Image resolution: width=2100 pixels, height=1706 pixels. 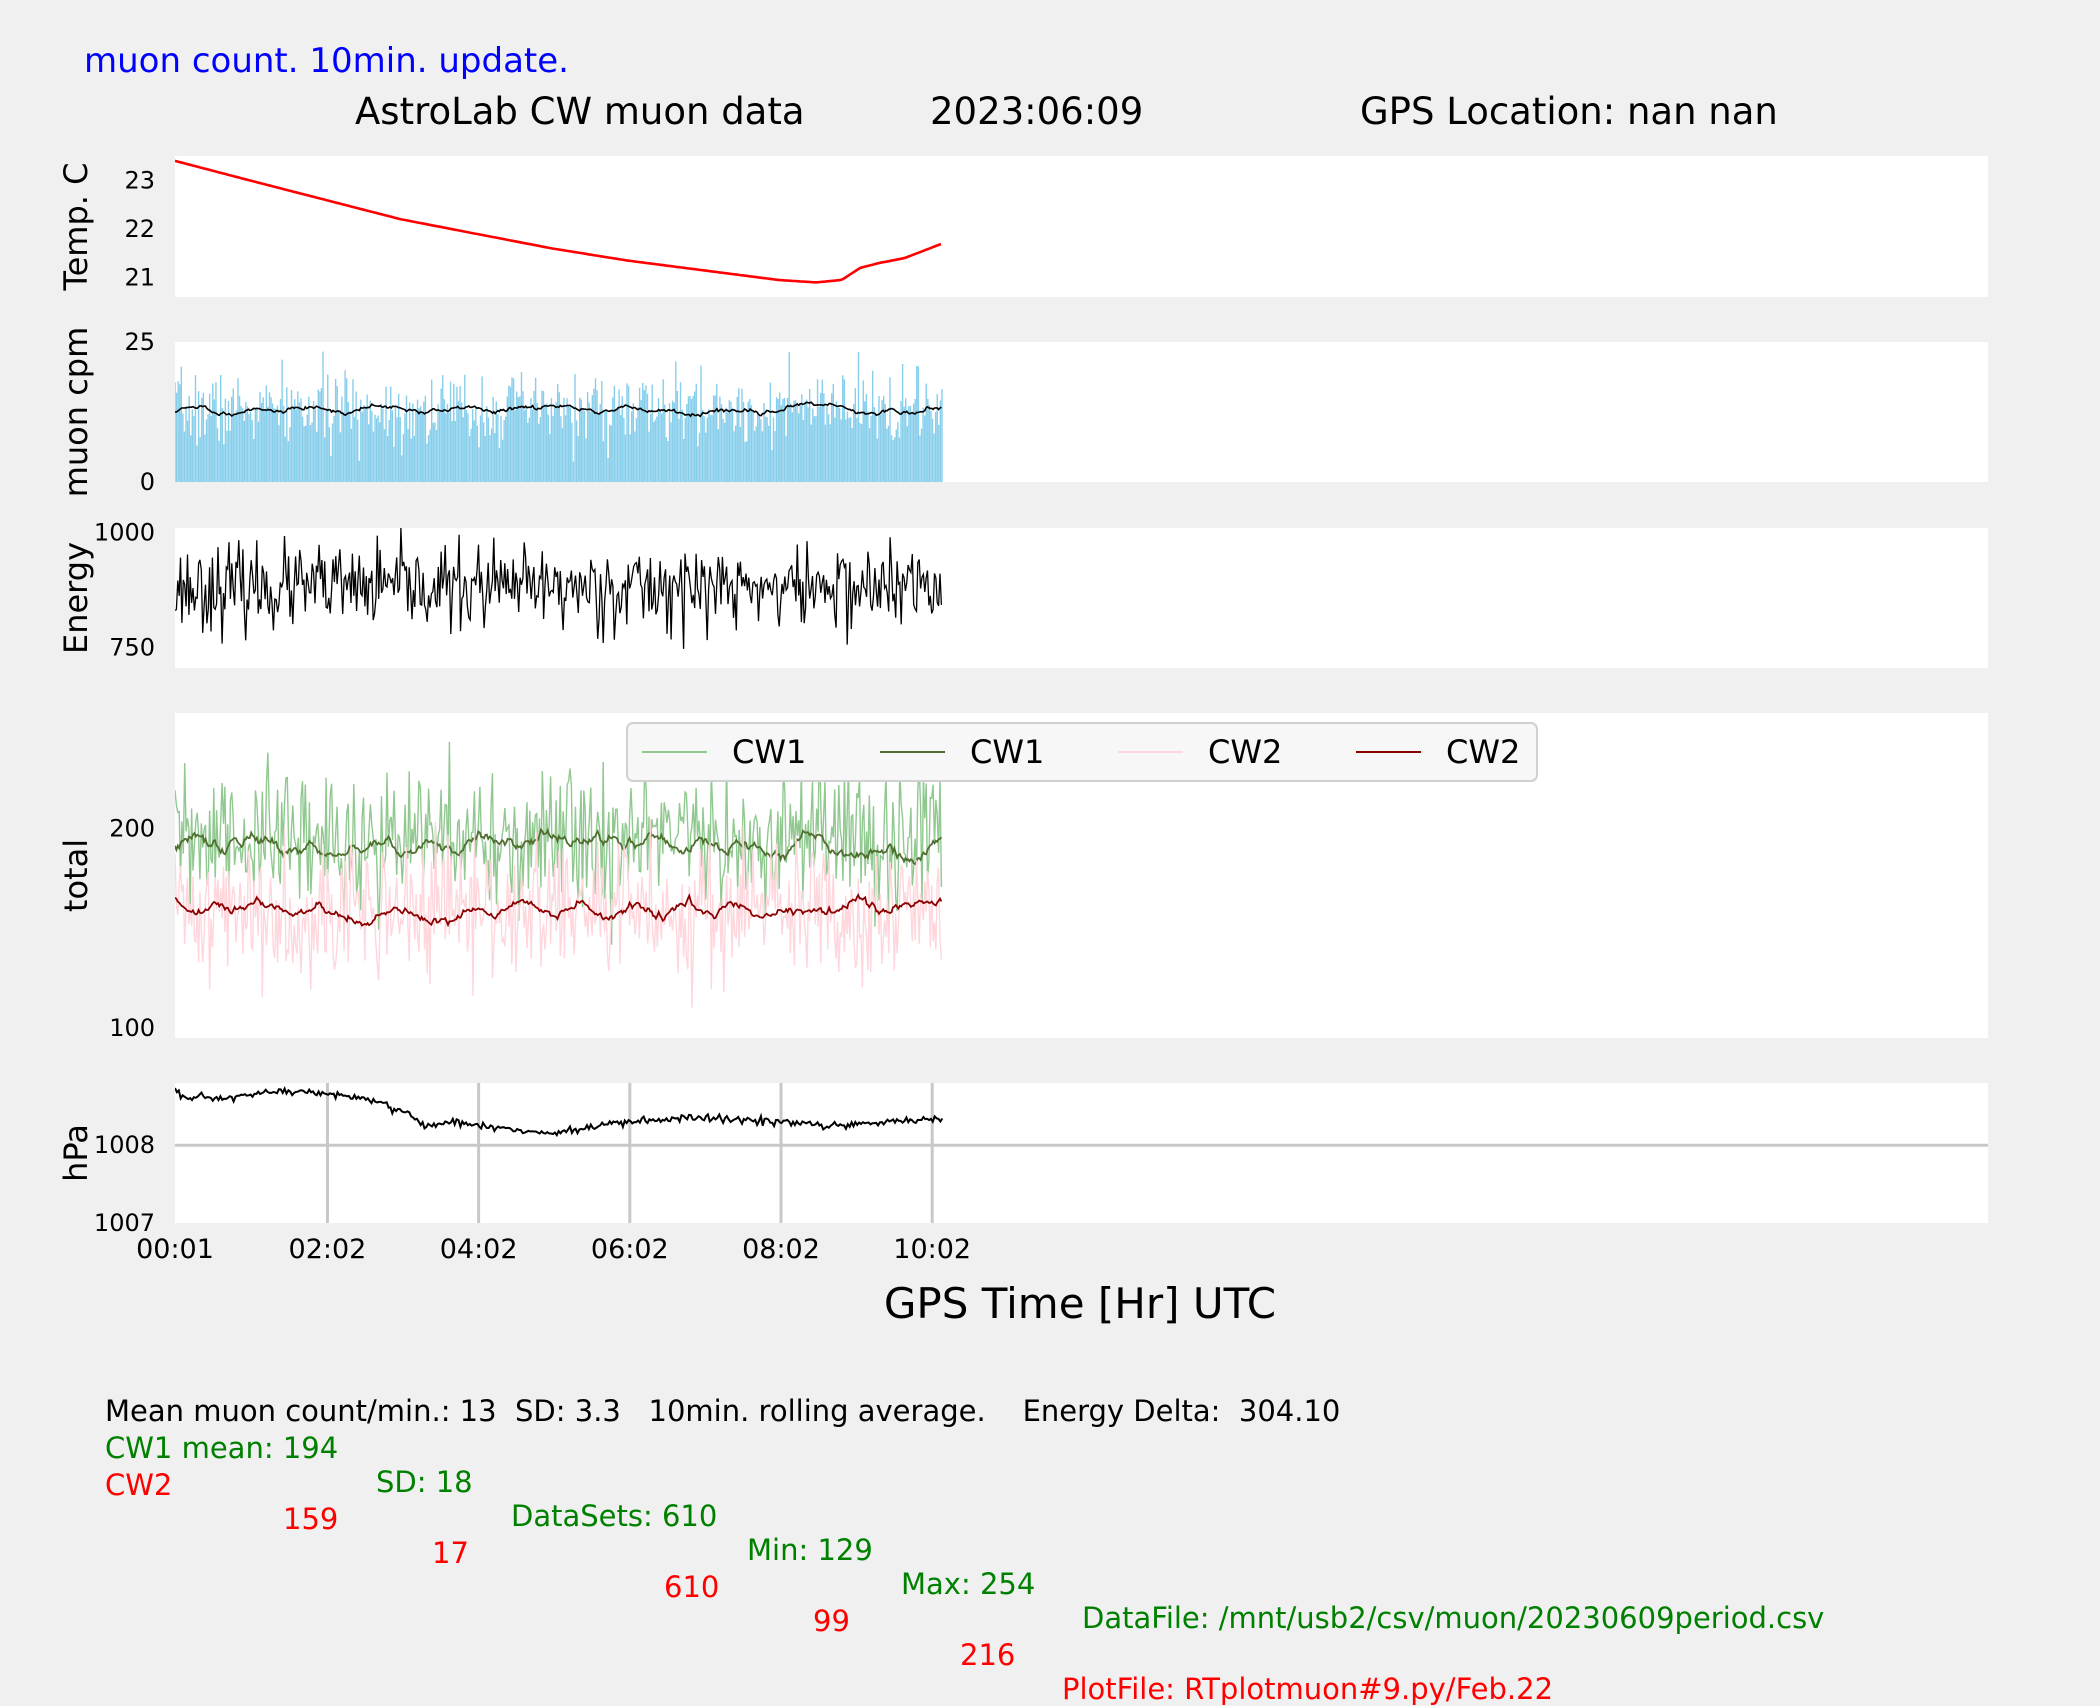 I want to click on x-tick-label: 04:02, so click(x=479, y=1249).